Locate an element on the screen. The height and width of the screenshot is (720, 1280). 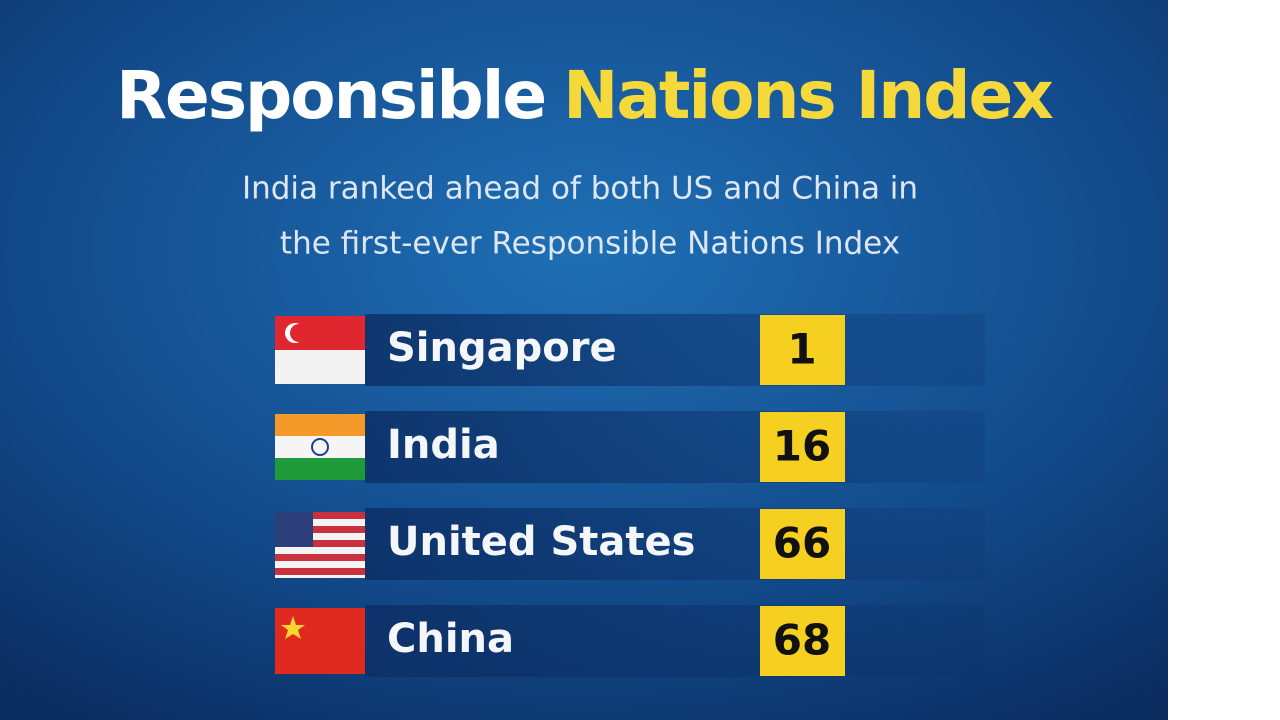
title-white: Responsible is located at coordinates (330, 95).